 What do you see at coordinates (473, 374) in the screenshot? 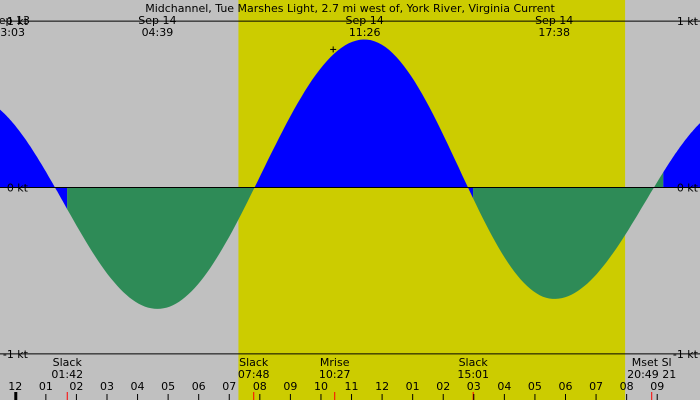
I see `event-time-label: 15:01` at bounding box center [473, 374].